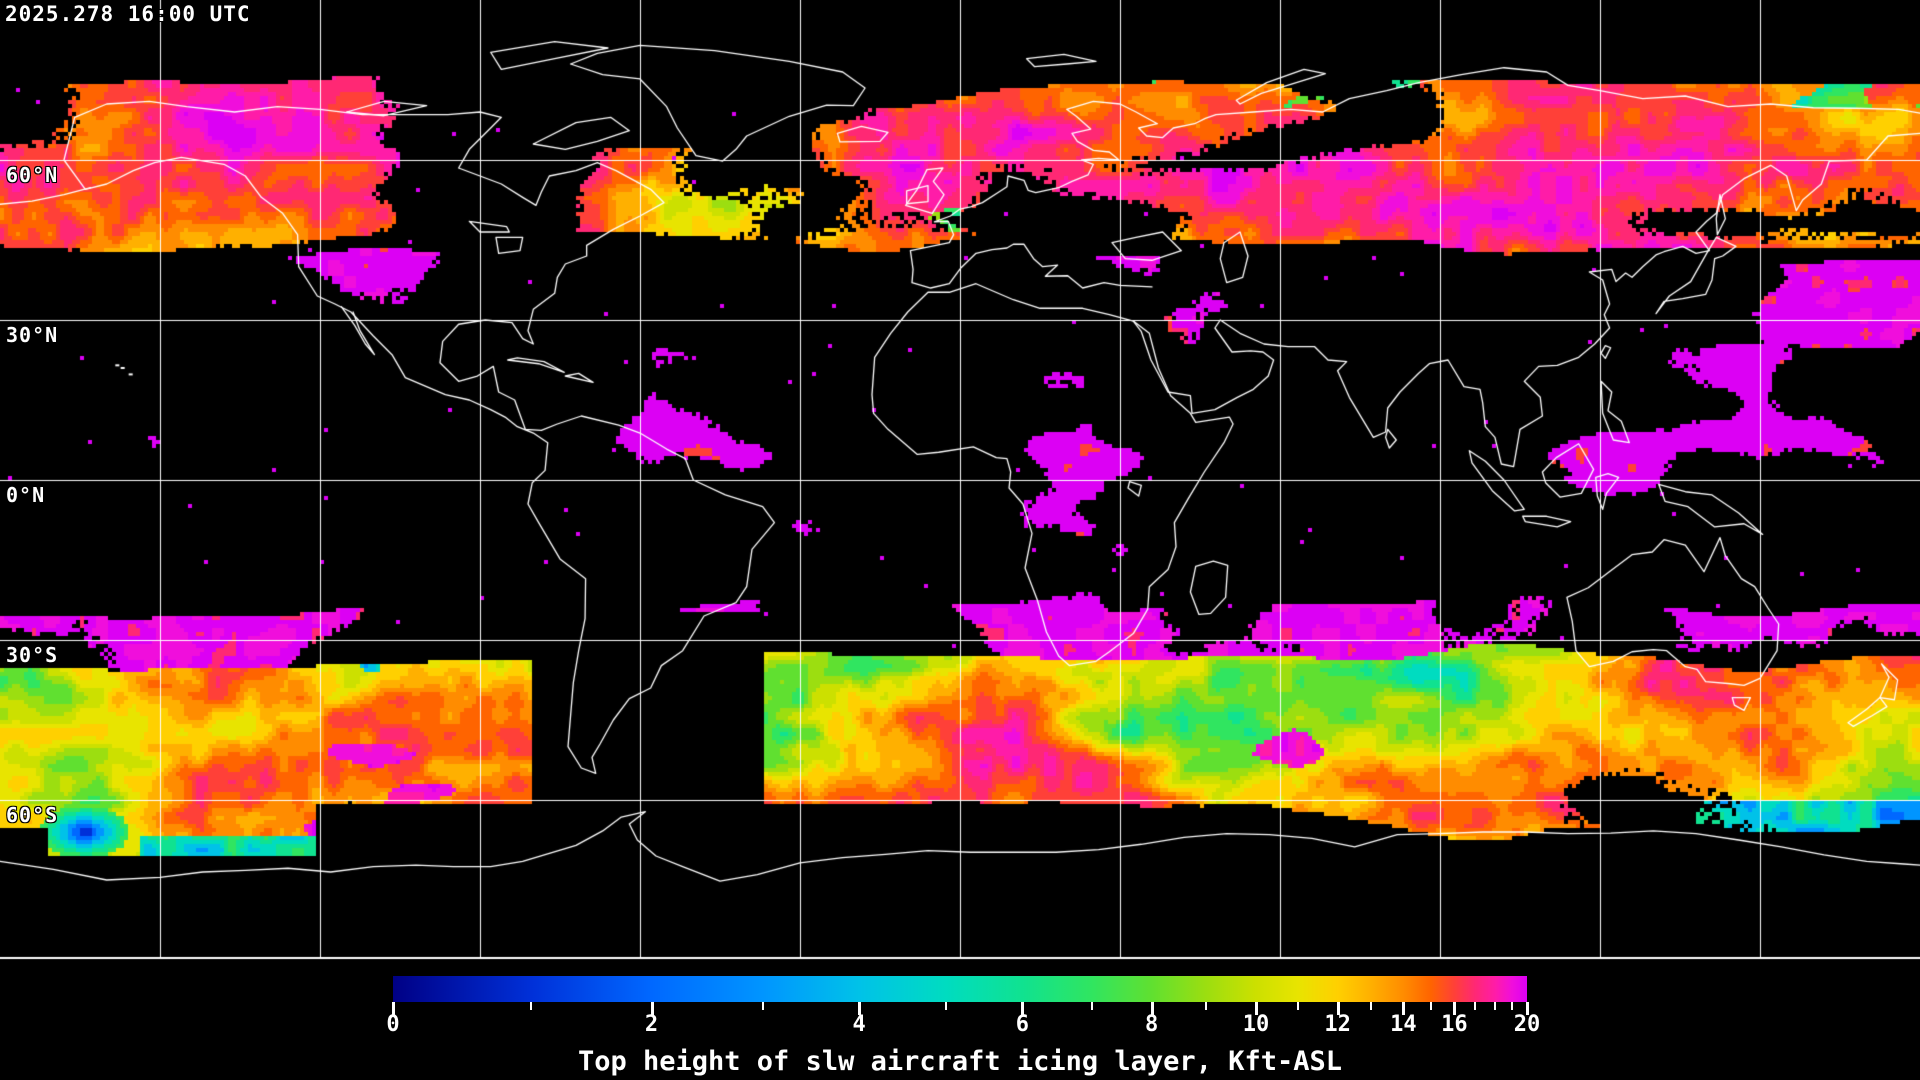 This screenshot has height=1080, width=1920. Describe the element at coordinates (32, 335) in the screenshot. I see `latitude-label-30n: 30°N` at that location.